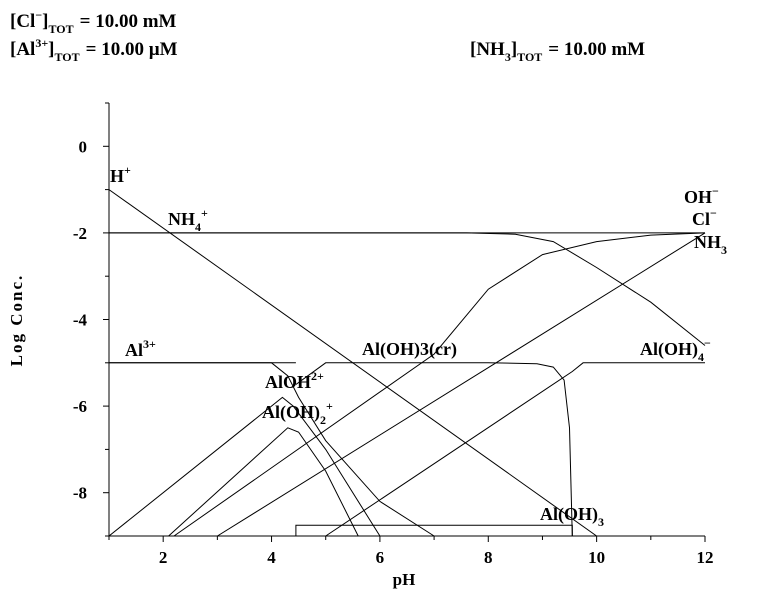 Image resolution: width=760 pixels, height=594 pixels. I want to click on al-total-label: [Al3+]TOT = 10.00 µM, so click(94, 50).